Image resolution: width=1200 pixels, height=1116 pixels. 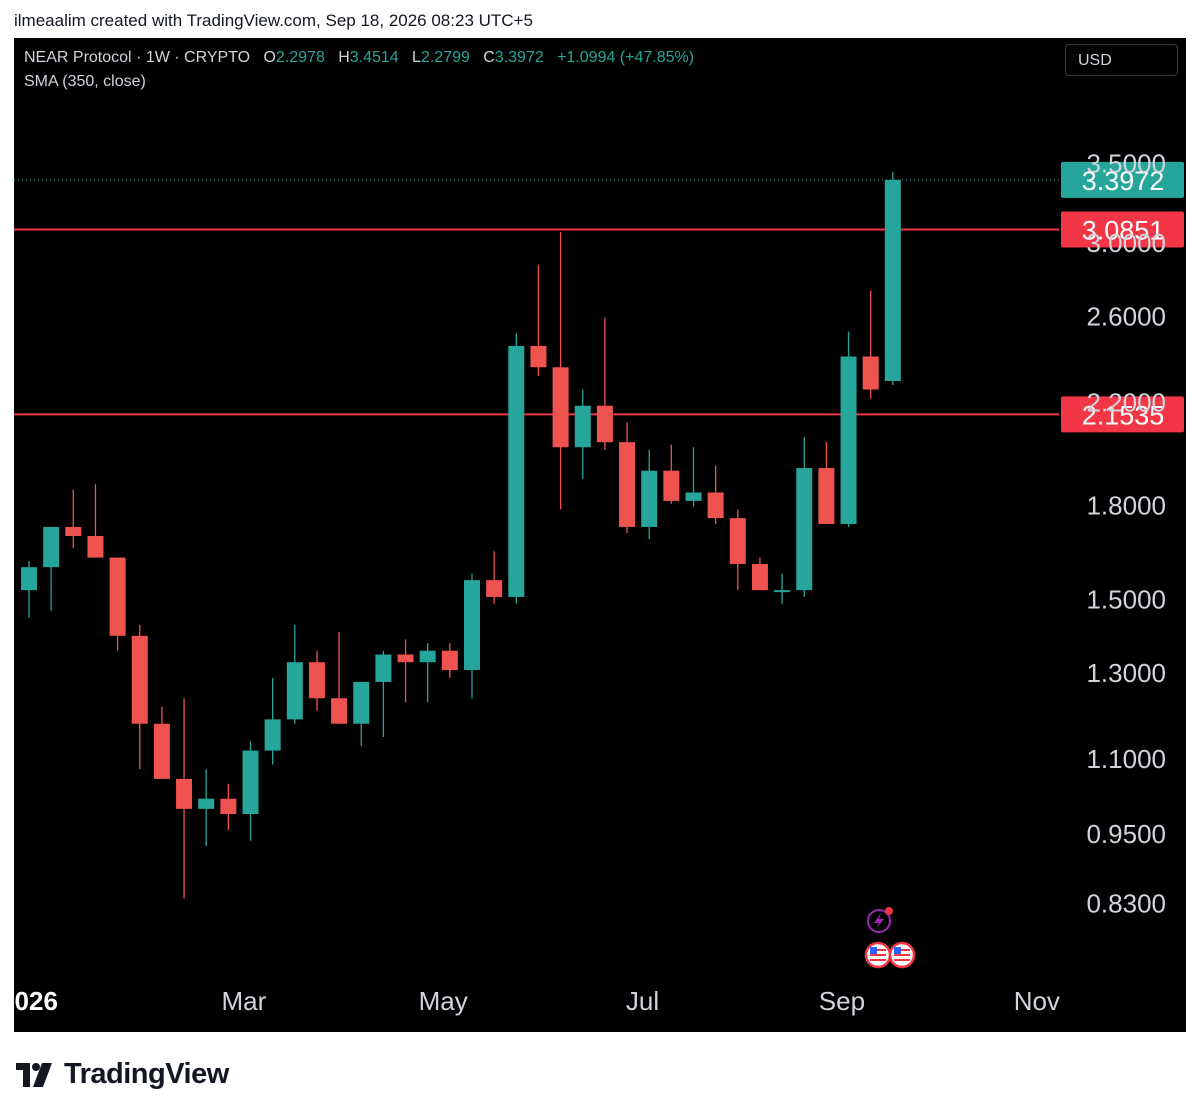 I want to click on event-icons, so click(x=890, y=938).